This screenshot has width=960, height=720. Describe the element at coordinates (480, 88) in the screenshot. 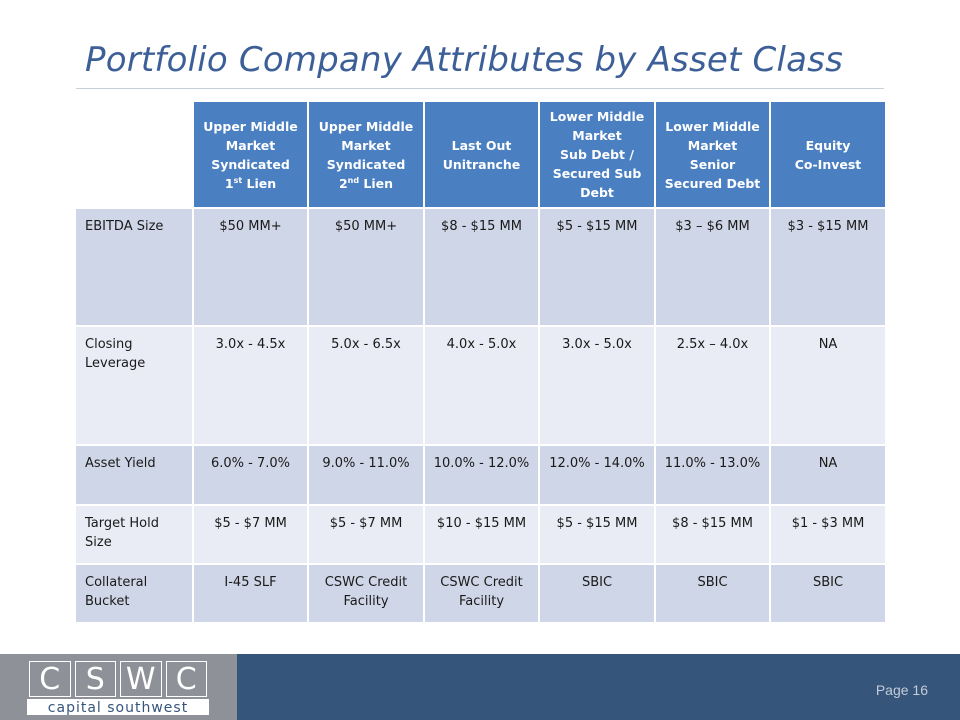

I see `title-divider` at that location.